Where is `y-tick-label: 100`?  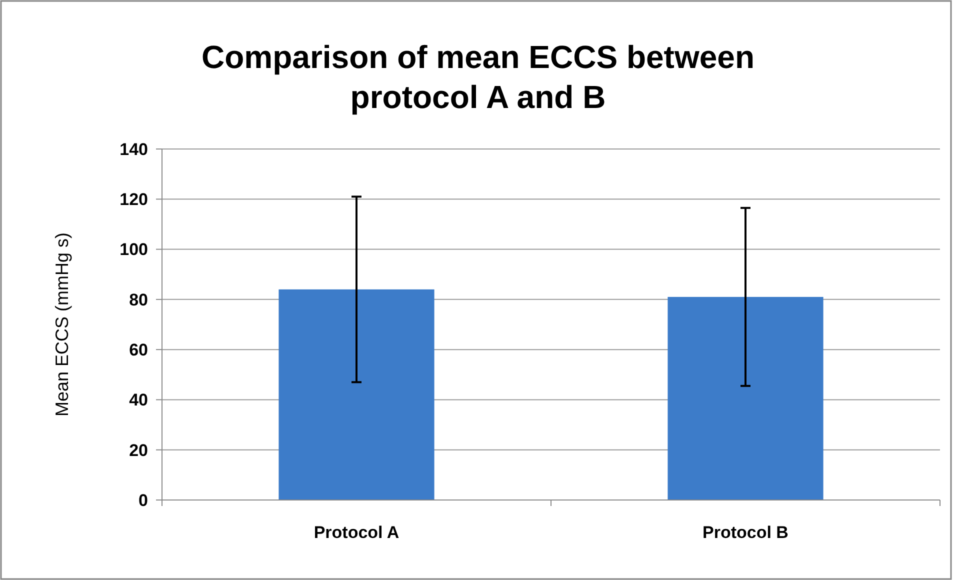 y-tick-label: 100 is located at coordinates (134, 250).